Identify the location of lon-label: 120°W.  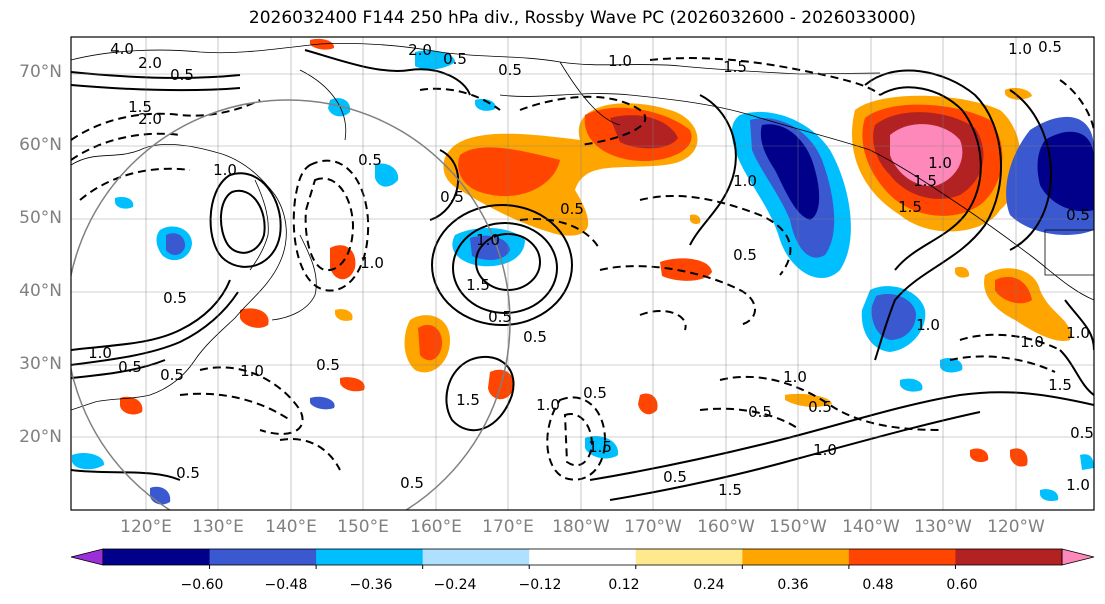
(1016, 527).